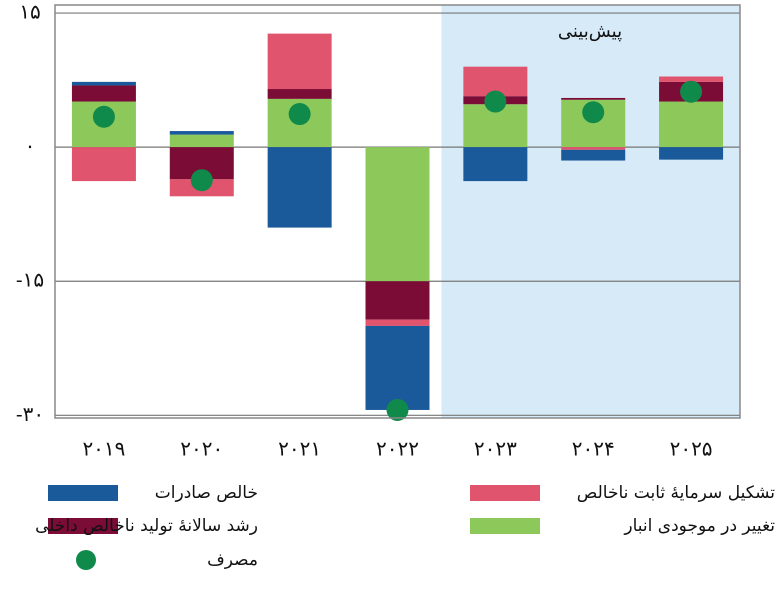 This screenshot has width=779, height=589. What do you see at coordinates (30, 414) in the screenshot?
I see `y-tick-label: -۳۰` at bounding box center [30, 414].